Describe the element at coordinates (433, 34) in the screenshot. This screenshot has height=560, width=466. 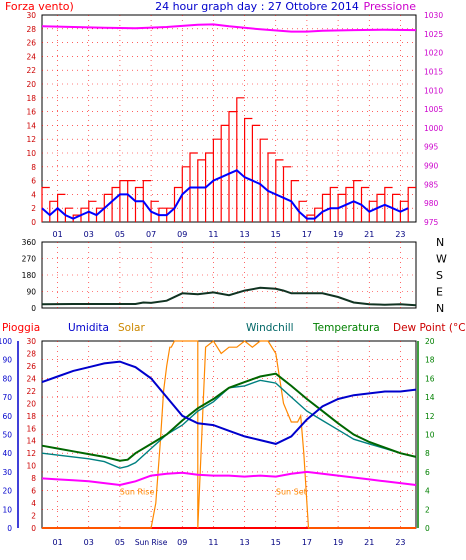
I see `pressure-tick-label: 1025` at that location.